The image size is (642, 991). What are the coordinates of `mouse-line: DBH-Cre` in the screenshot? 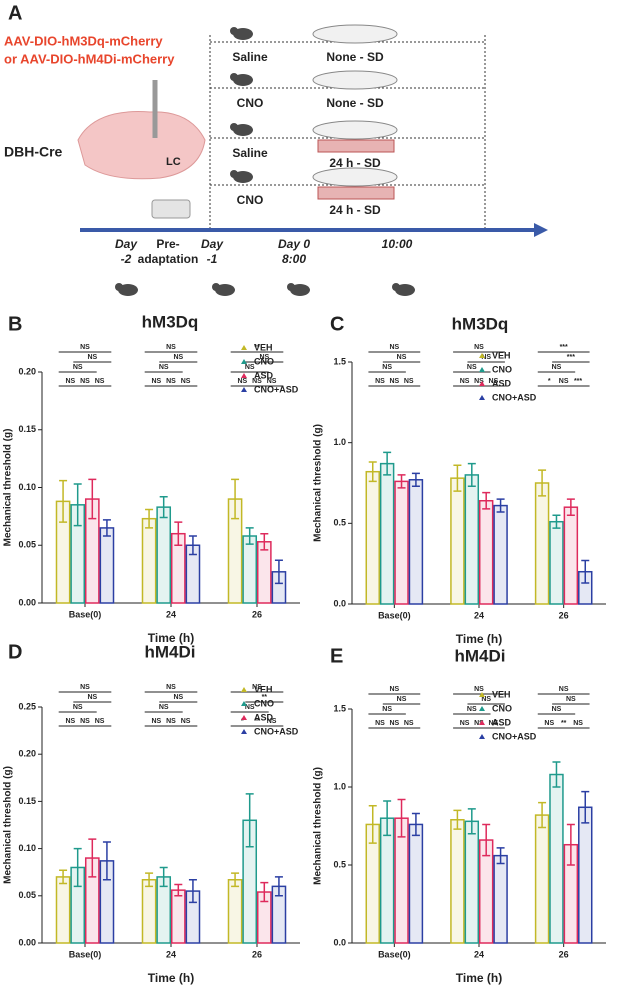 It's located at (33, 152).